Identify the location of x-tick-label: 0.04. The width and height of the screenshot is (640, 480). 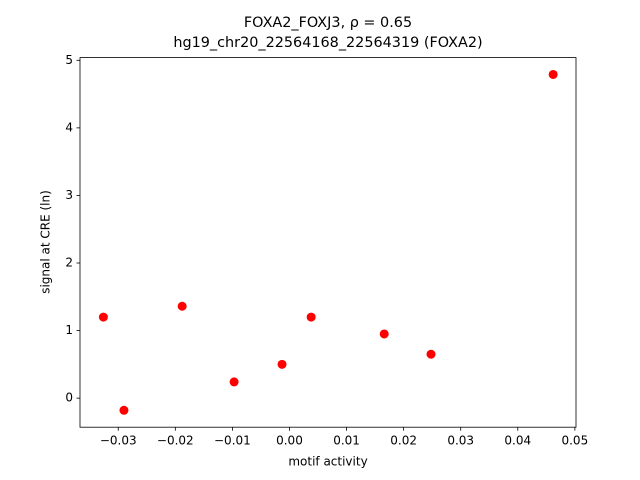
(517, 441).